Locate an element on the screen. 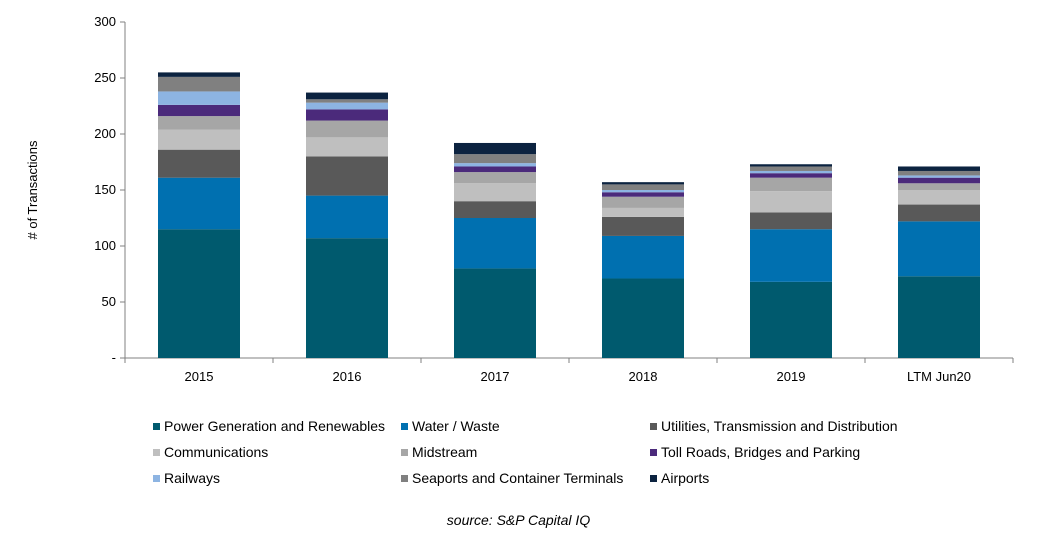 Image resolution: width=1037 pixels, height=540 pixels. legend-label: Water / Waste is located at coordinates (456, 426).